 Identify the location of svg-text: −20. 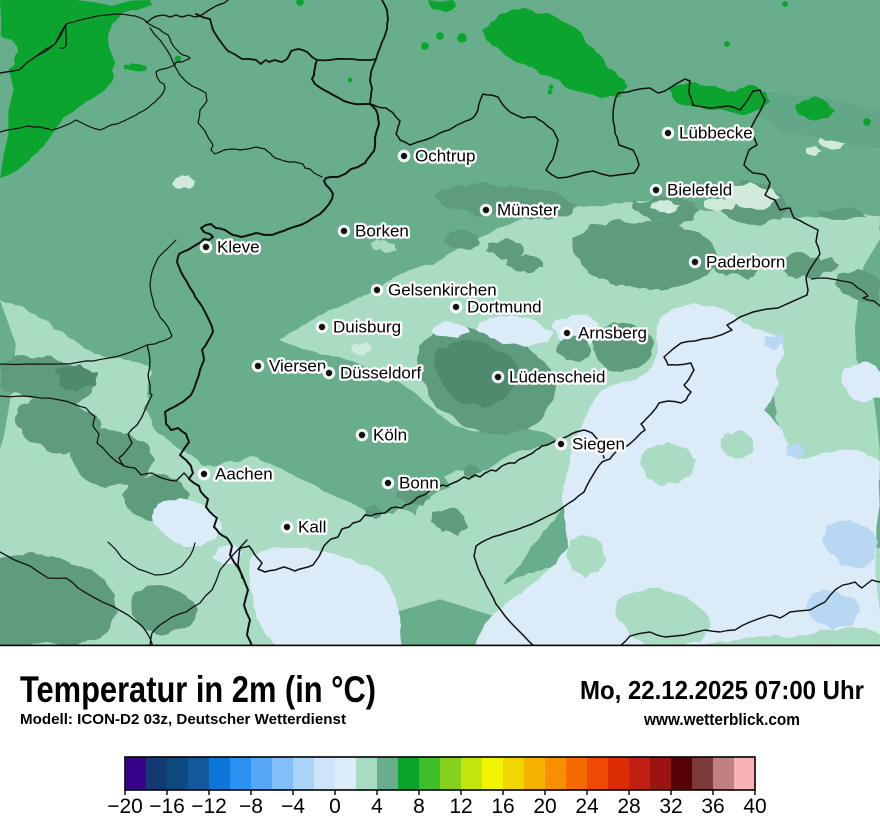
(125, 806).